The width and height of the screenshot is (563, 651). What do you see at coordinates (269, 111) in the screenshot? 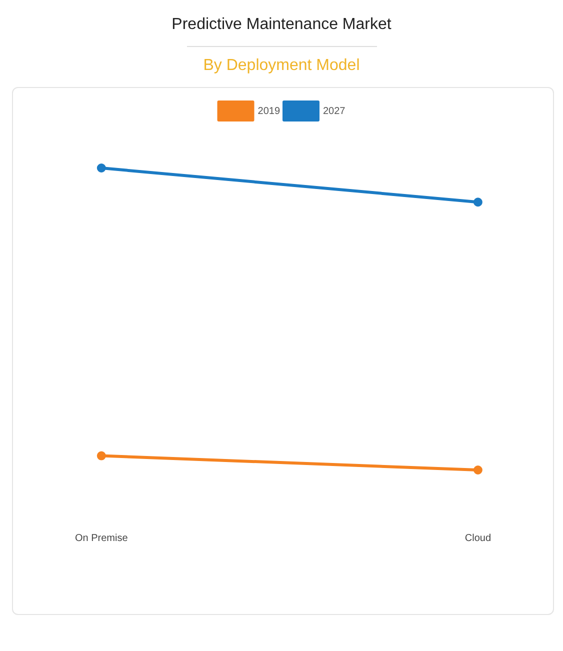
I see `legend-label: 2019` at bounding box center [269, 111].